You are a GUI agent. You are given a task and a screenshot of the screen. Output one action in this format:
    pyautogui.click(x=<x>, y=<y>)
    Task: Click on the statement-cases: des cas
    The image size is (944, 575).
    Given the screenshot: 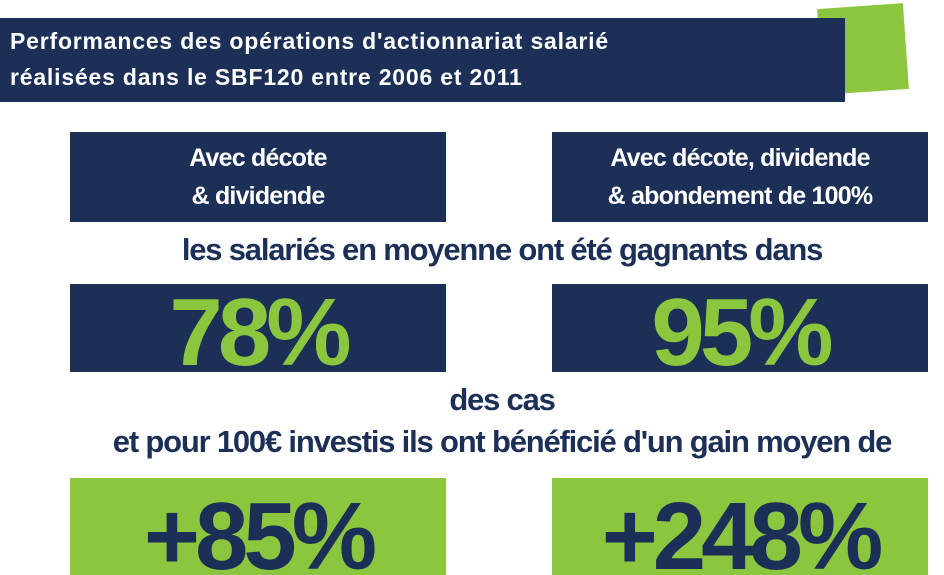 What is the action you would take?
    pyautogui.click(x=502, y=399)
    